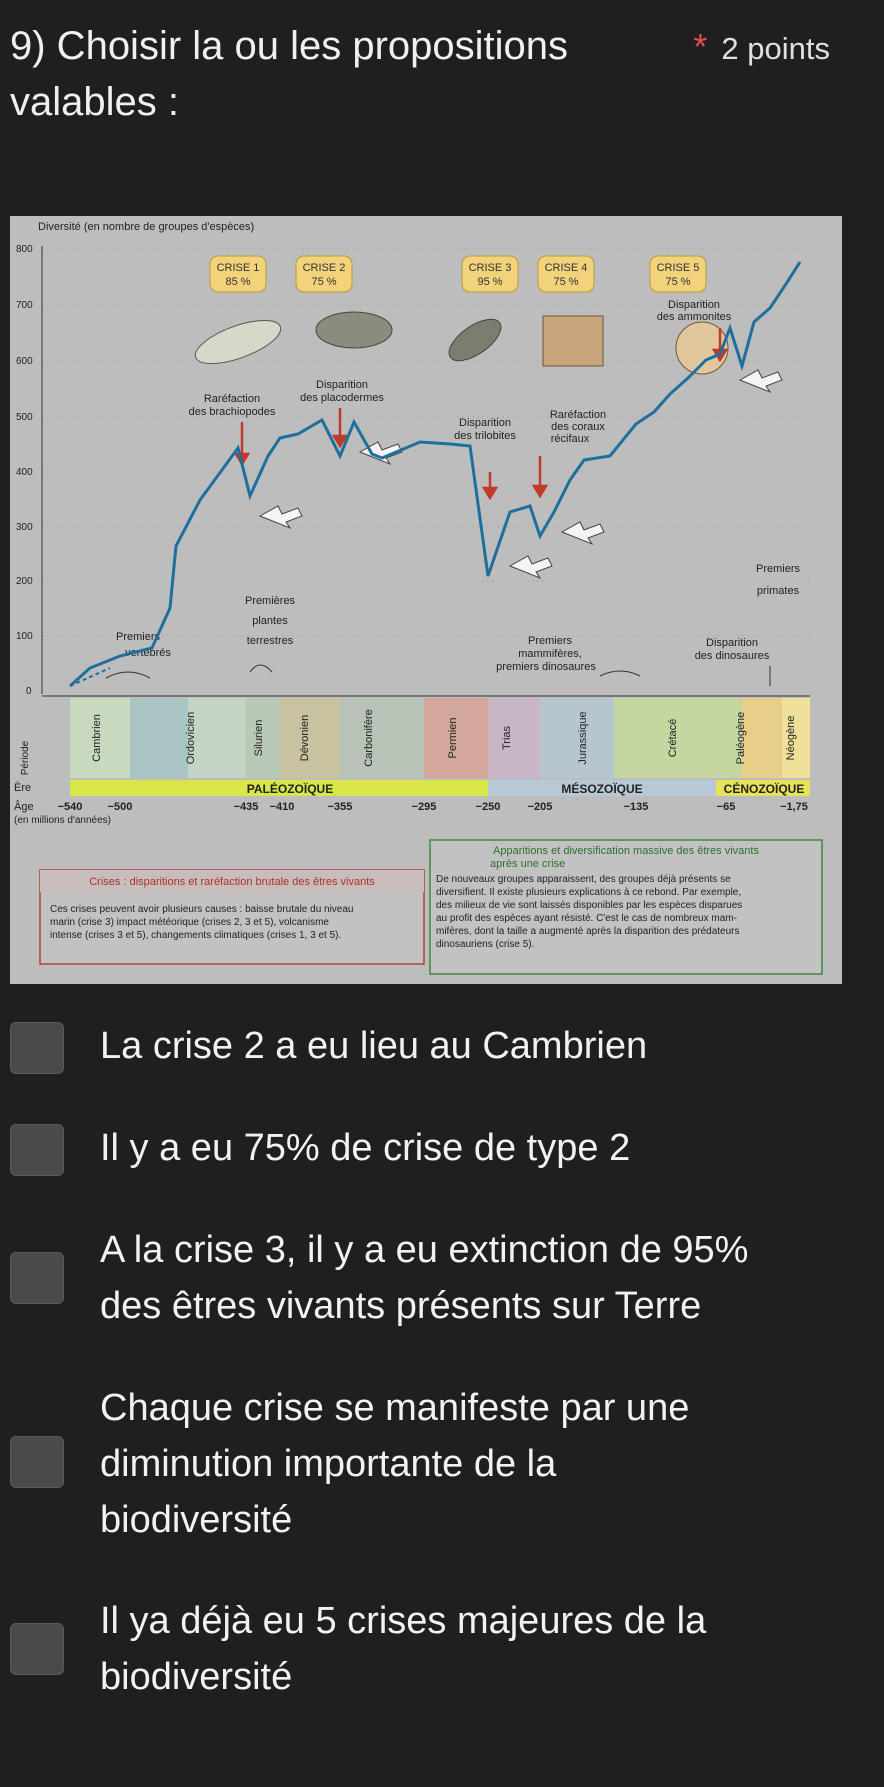  Describe the element at coordinates (25, 757) in the screenshot. I see `period-row-label: Période` at that location.